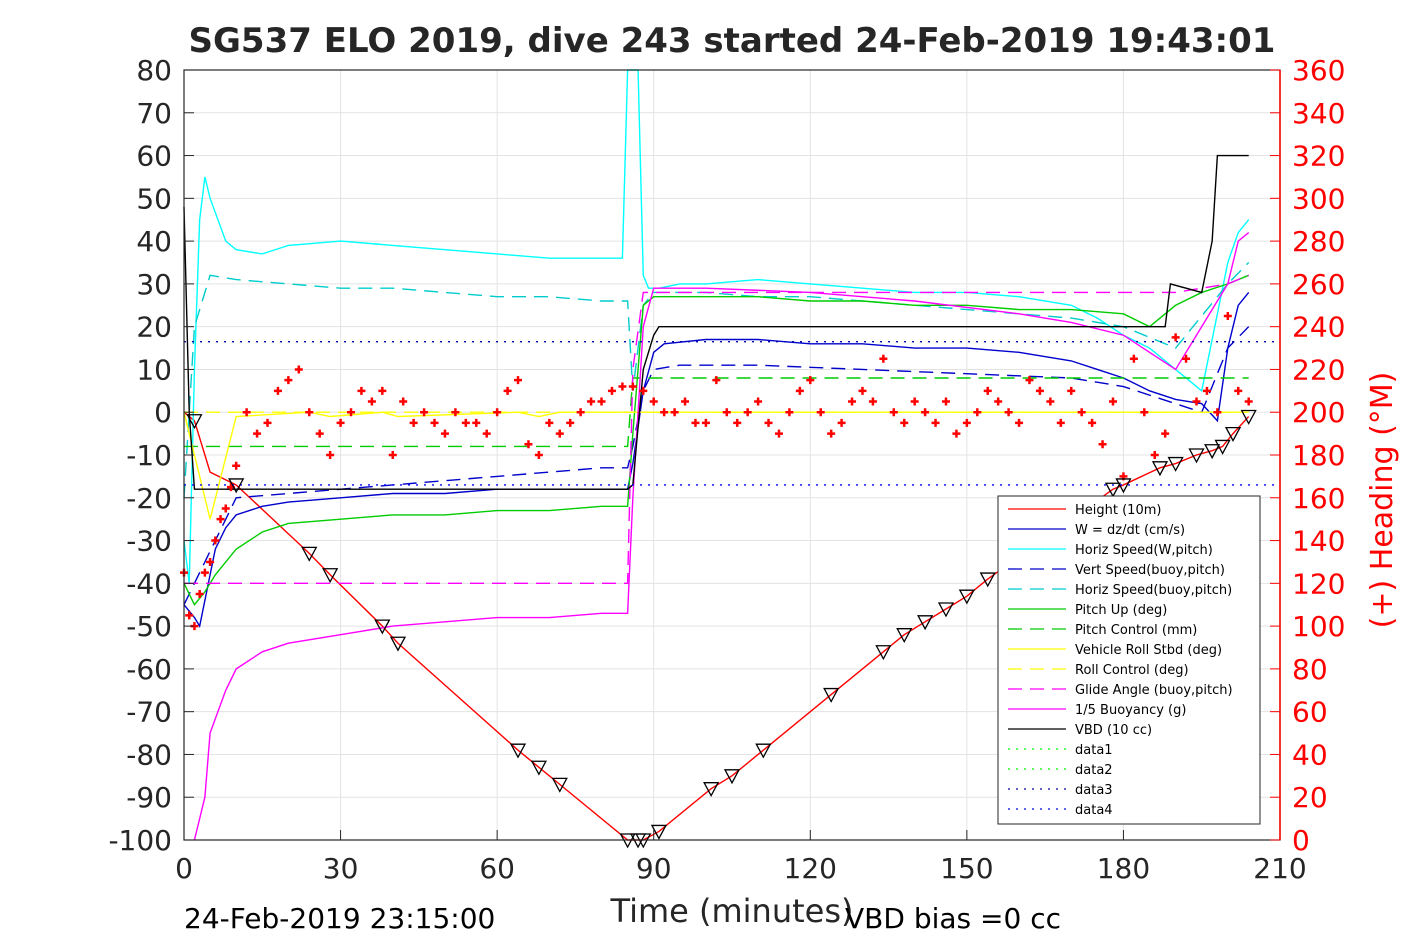 Image resolution: width=1417 pixels, height=945 pixels. Describe the element at coordinates (1310, 797) in the screenshot. I see `right-tick-label: 20` at that location.